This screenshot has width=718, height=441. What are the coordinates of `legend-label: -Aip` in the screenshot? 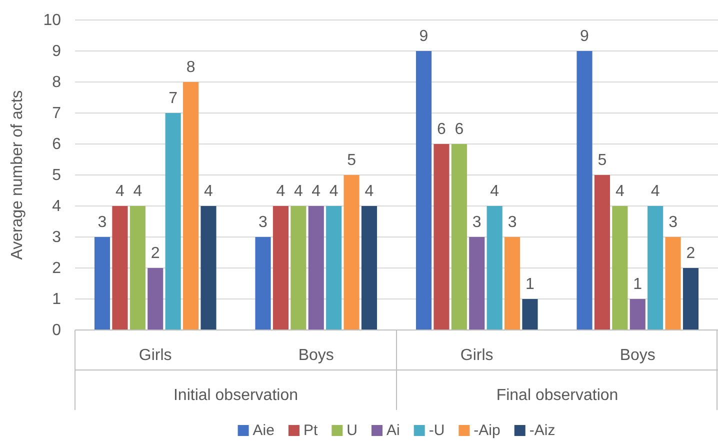 It's located at (487, 430).